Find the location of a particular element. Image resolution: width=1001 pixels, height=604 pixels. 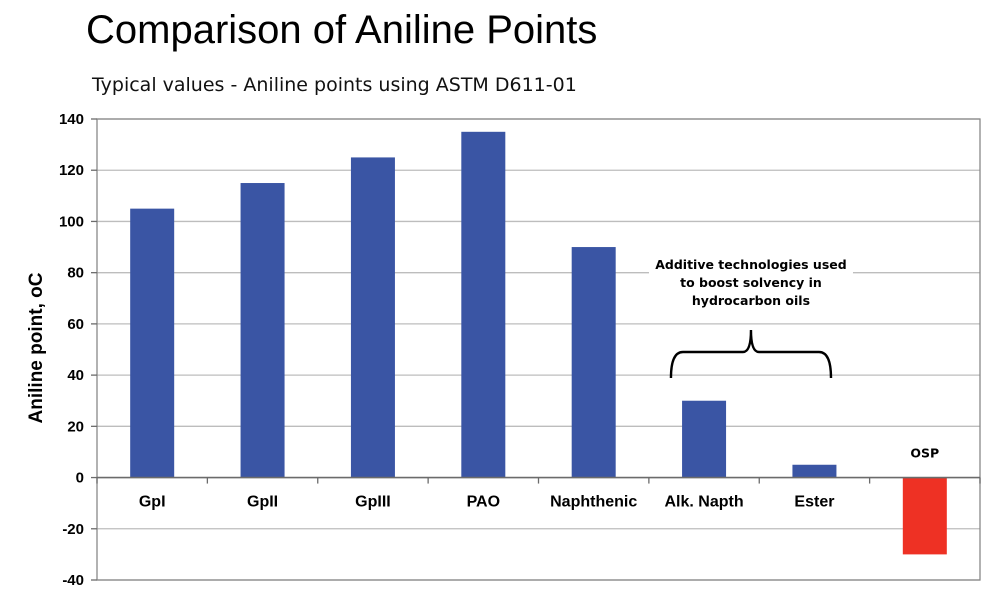

y-tick-label: 0 is located at coordinates (80, 478).